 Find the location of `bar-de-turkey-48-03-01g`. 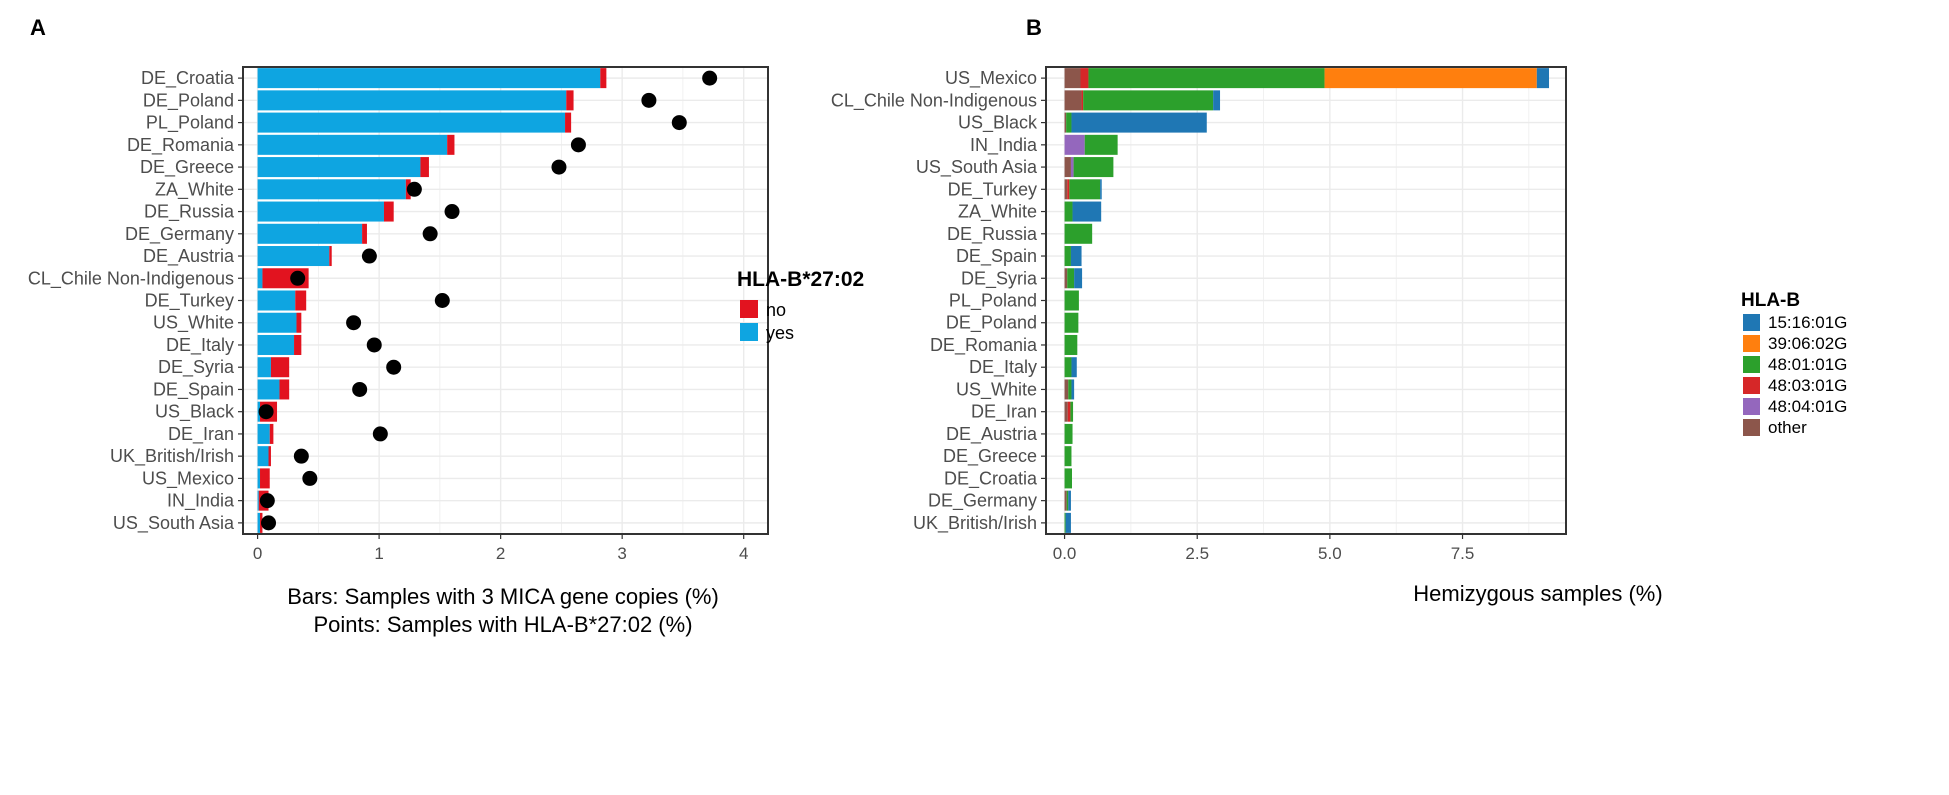

bar-de-turkey-48-03-01g is located at coordinates (1068, 189).